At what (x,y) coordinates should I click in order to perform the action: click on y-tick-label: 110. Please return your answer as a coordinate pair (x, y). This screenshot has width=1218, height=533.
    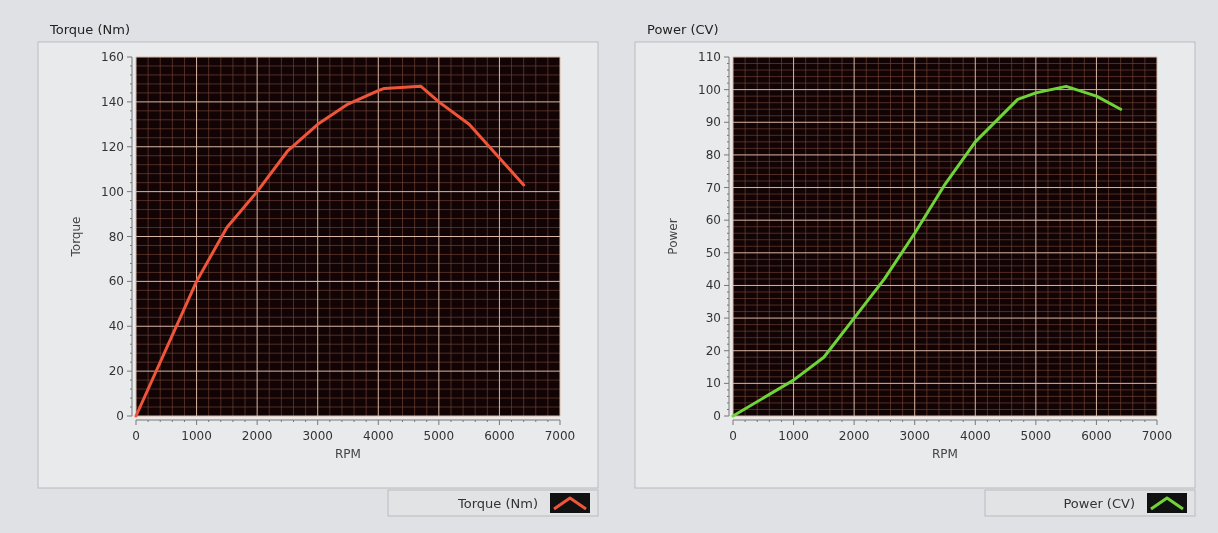
    Looking at the image, I should click on (709, 57).